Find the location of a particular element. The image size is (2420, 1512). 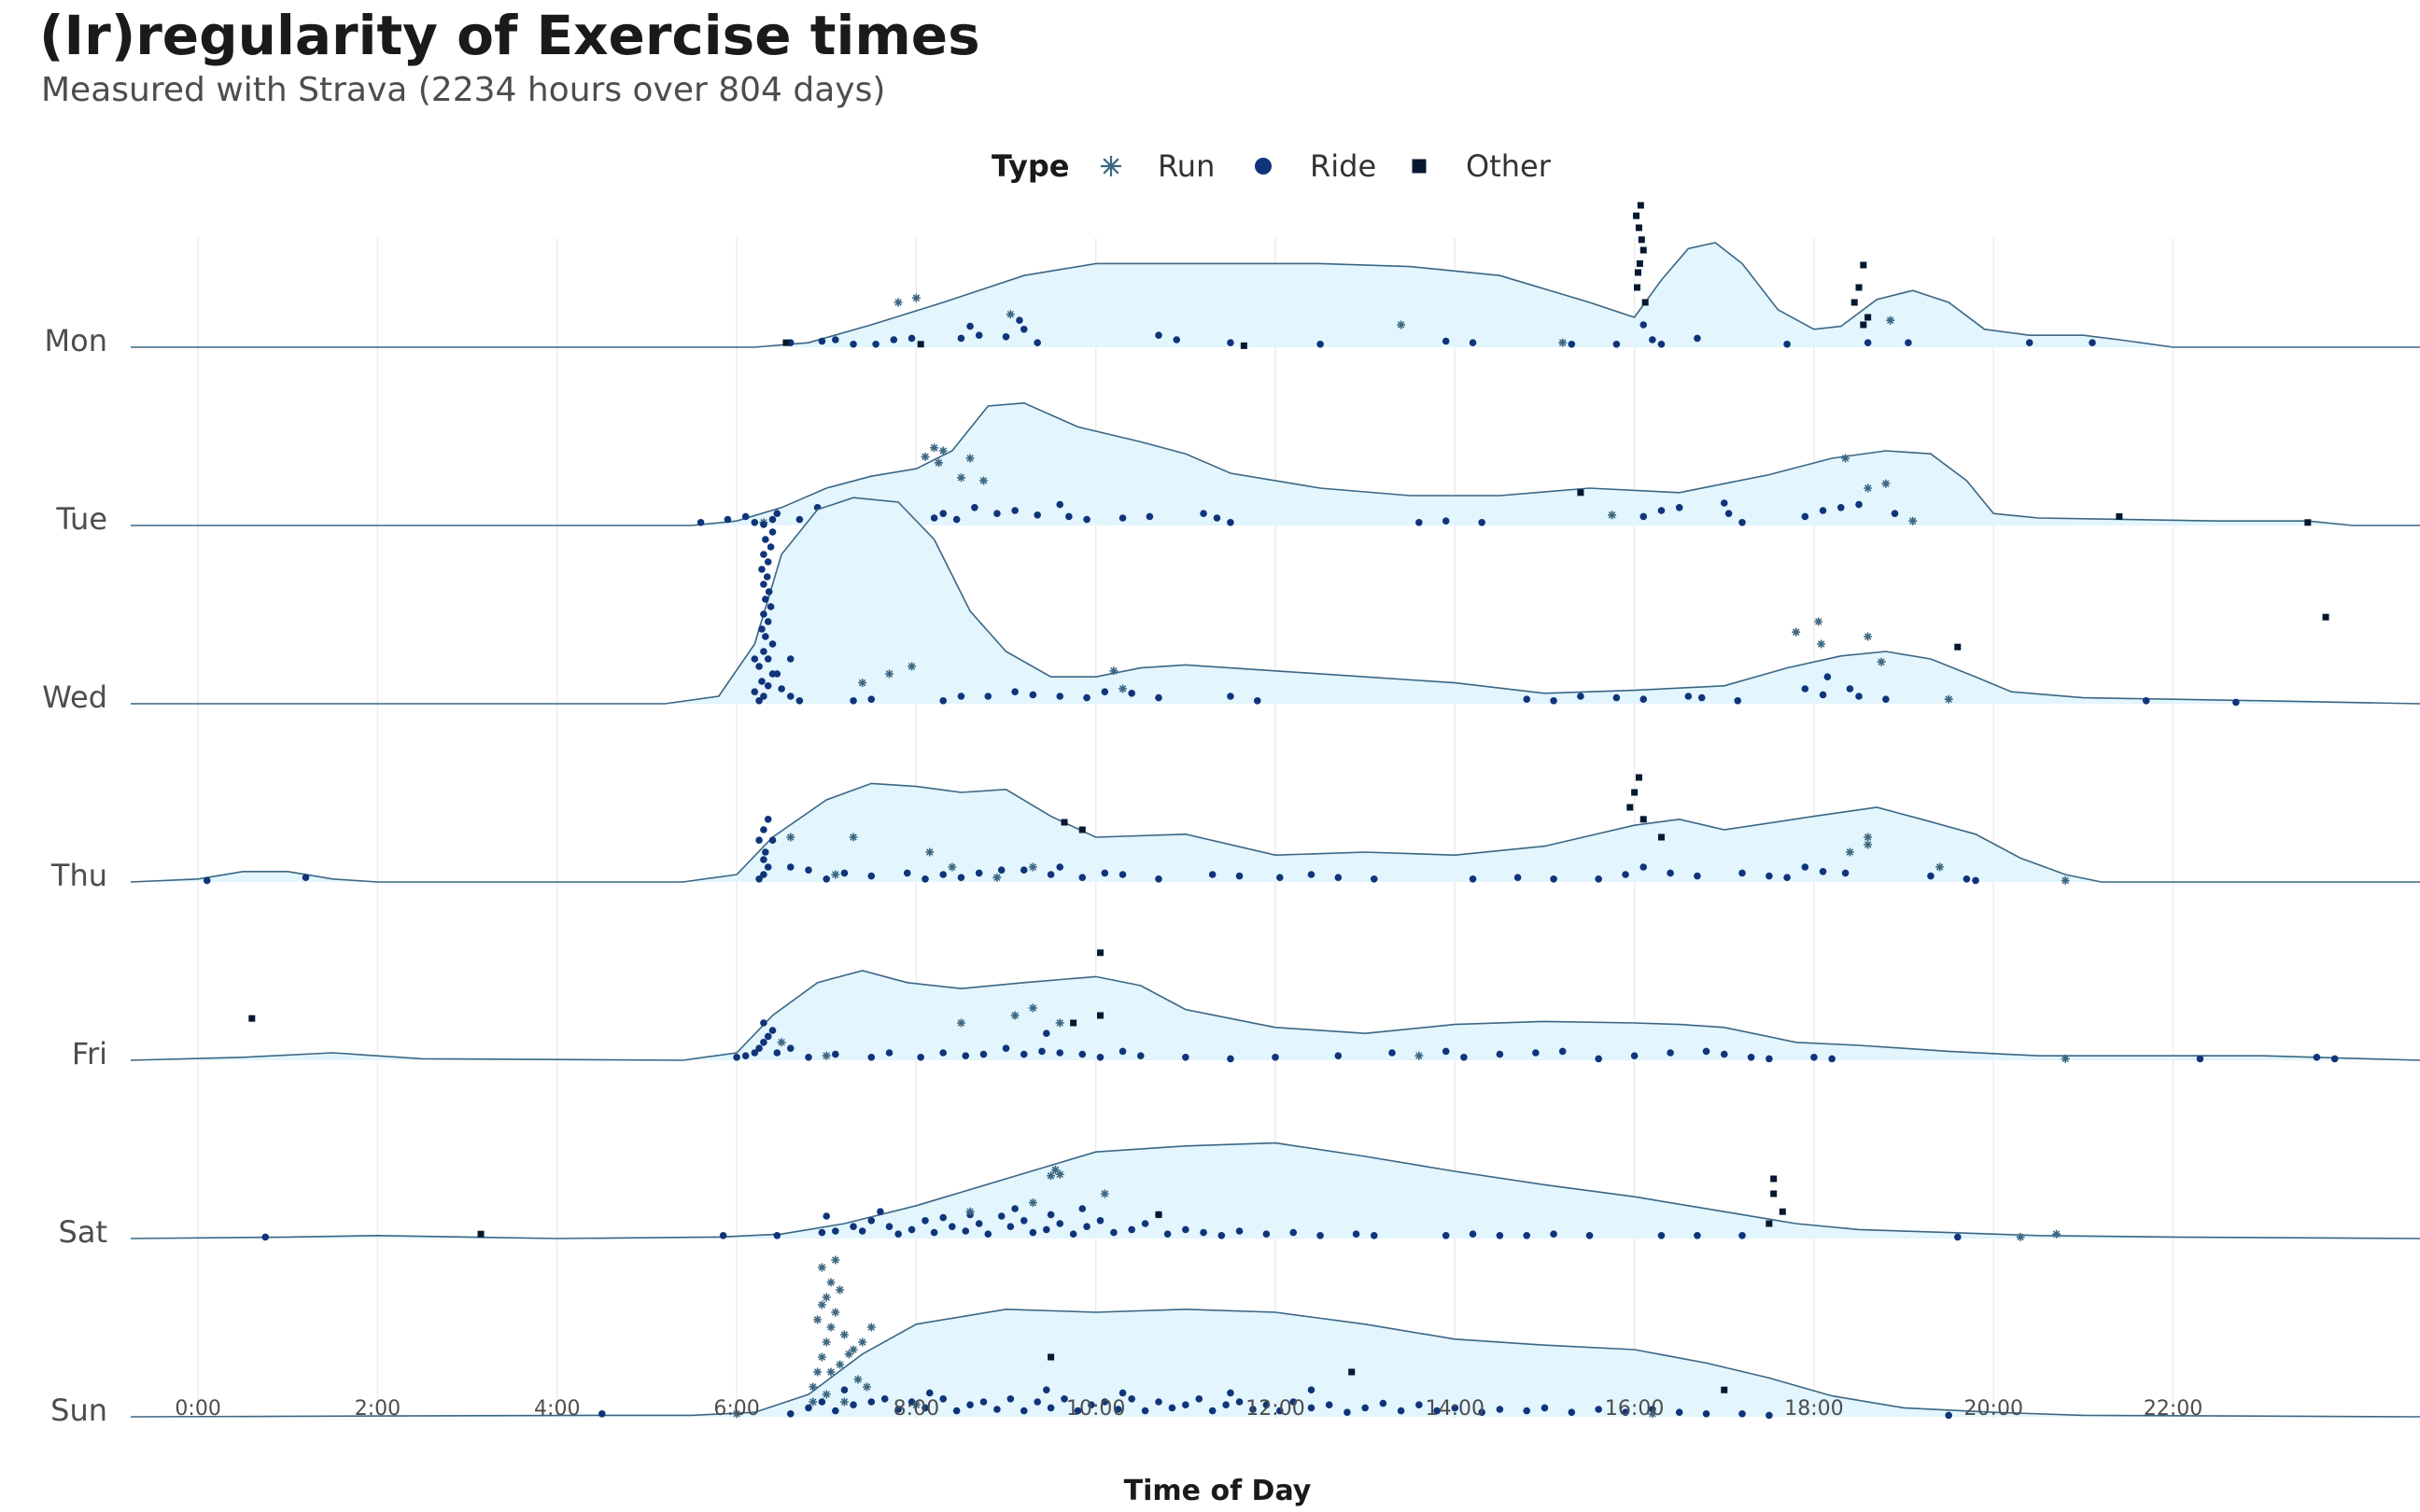

legend-title: Type is located at coordinates (1031, 166).